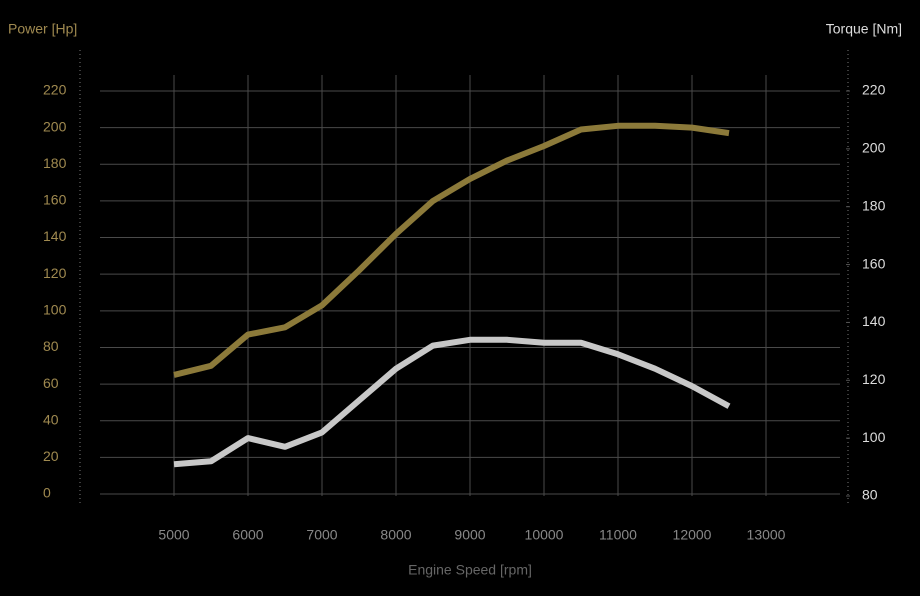 This screenshot has width=920, height=596. What do you see at coordinates (55, 200) in the screenshot?
I see `y-tick-label: 160` at bounding box center [55, 200].